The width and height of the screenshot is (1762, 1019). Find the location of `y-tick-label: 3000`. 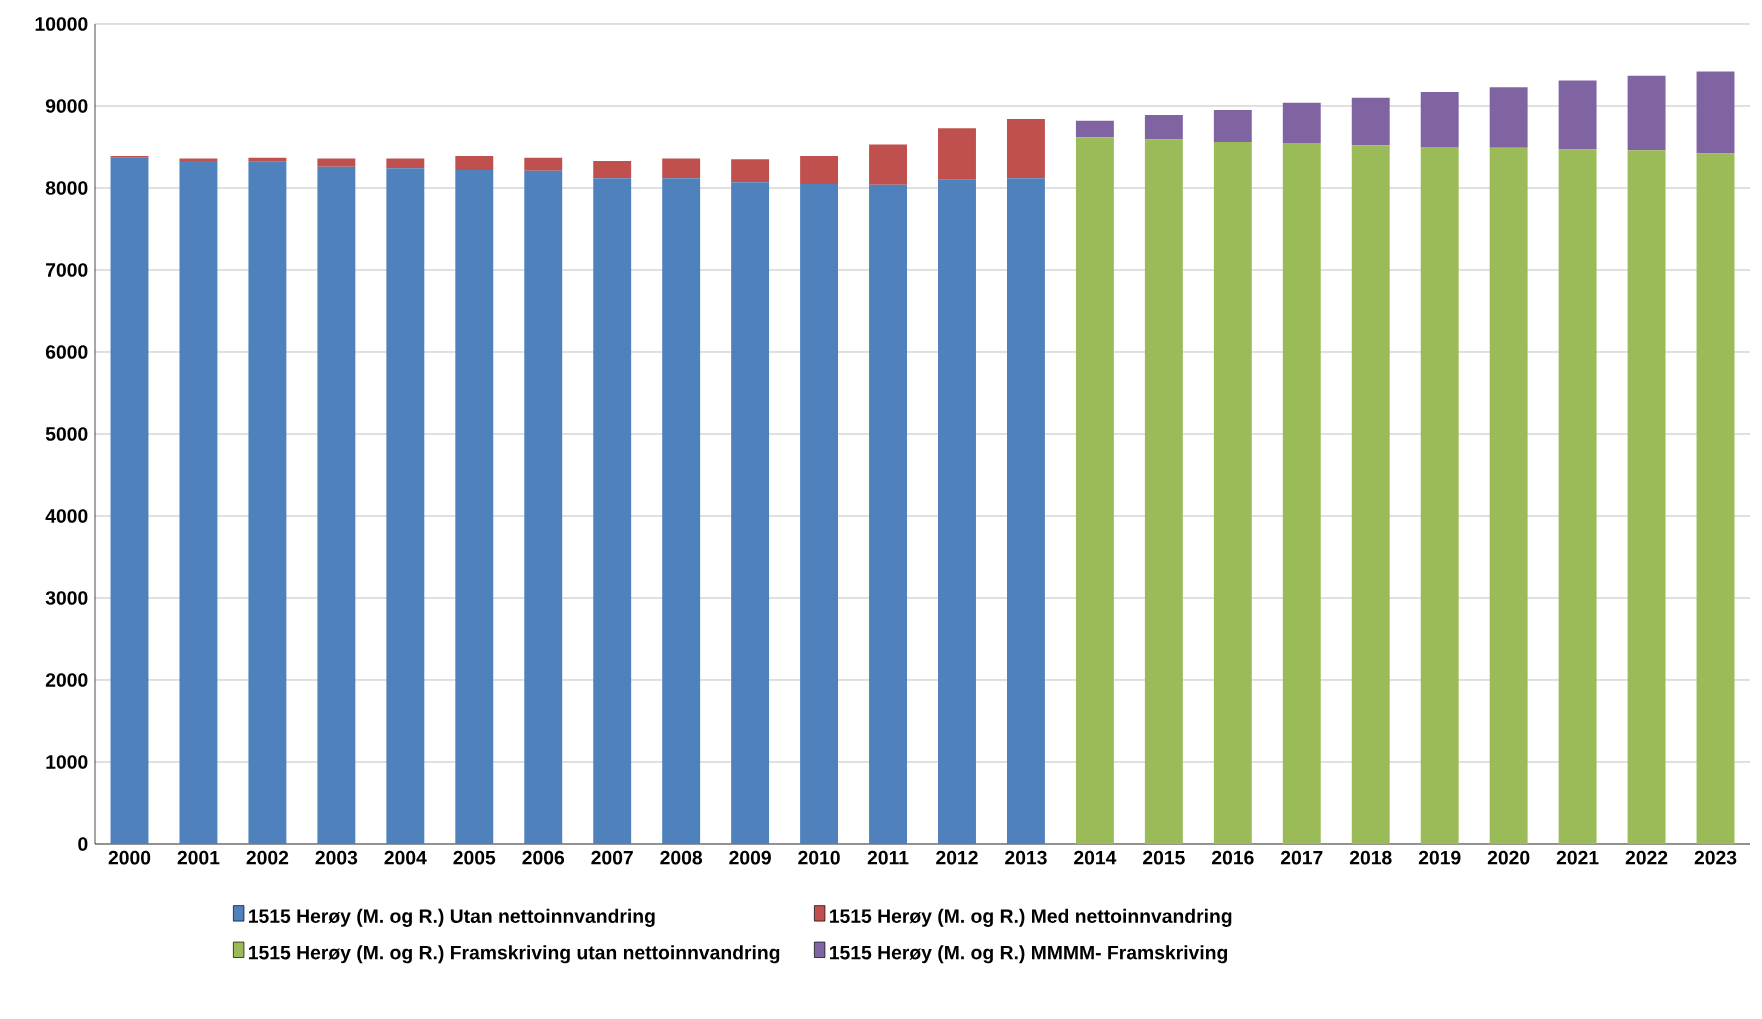

y-tick-label: 3000 is located at coordinates (66, 598).